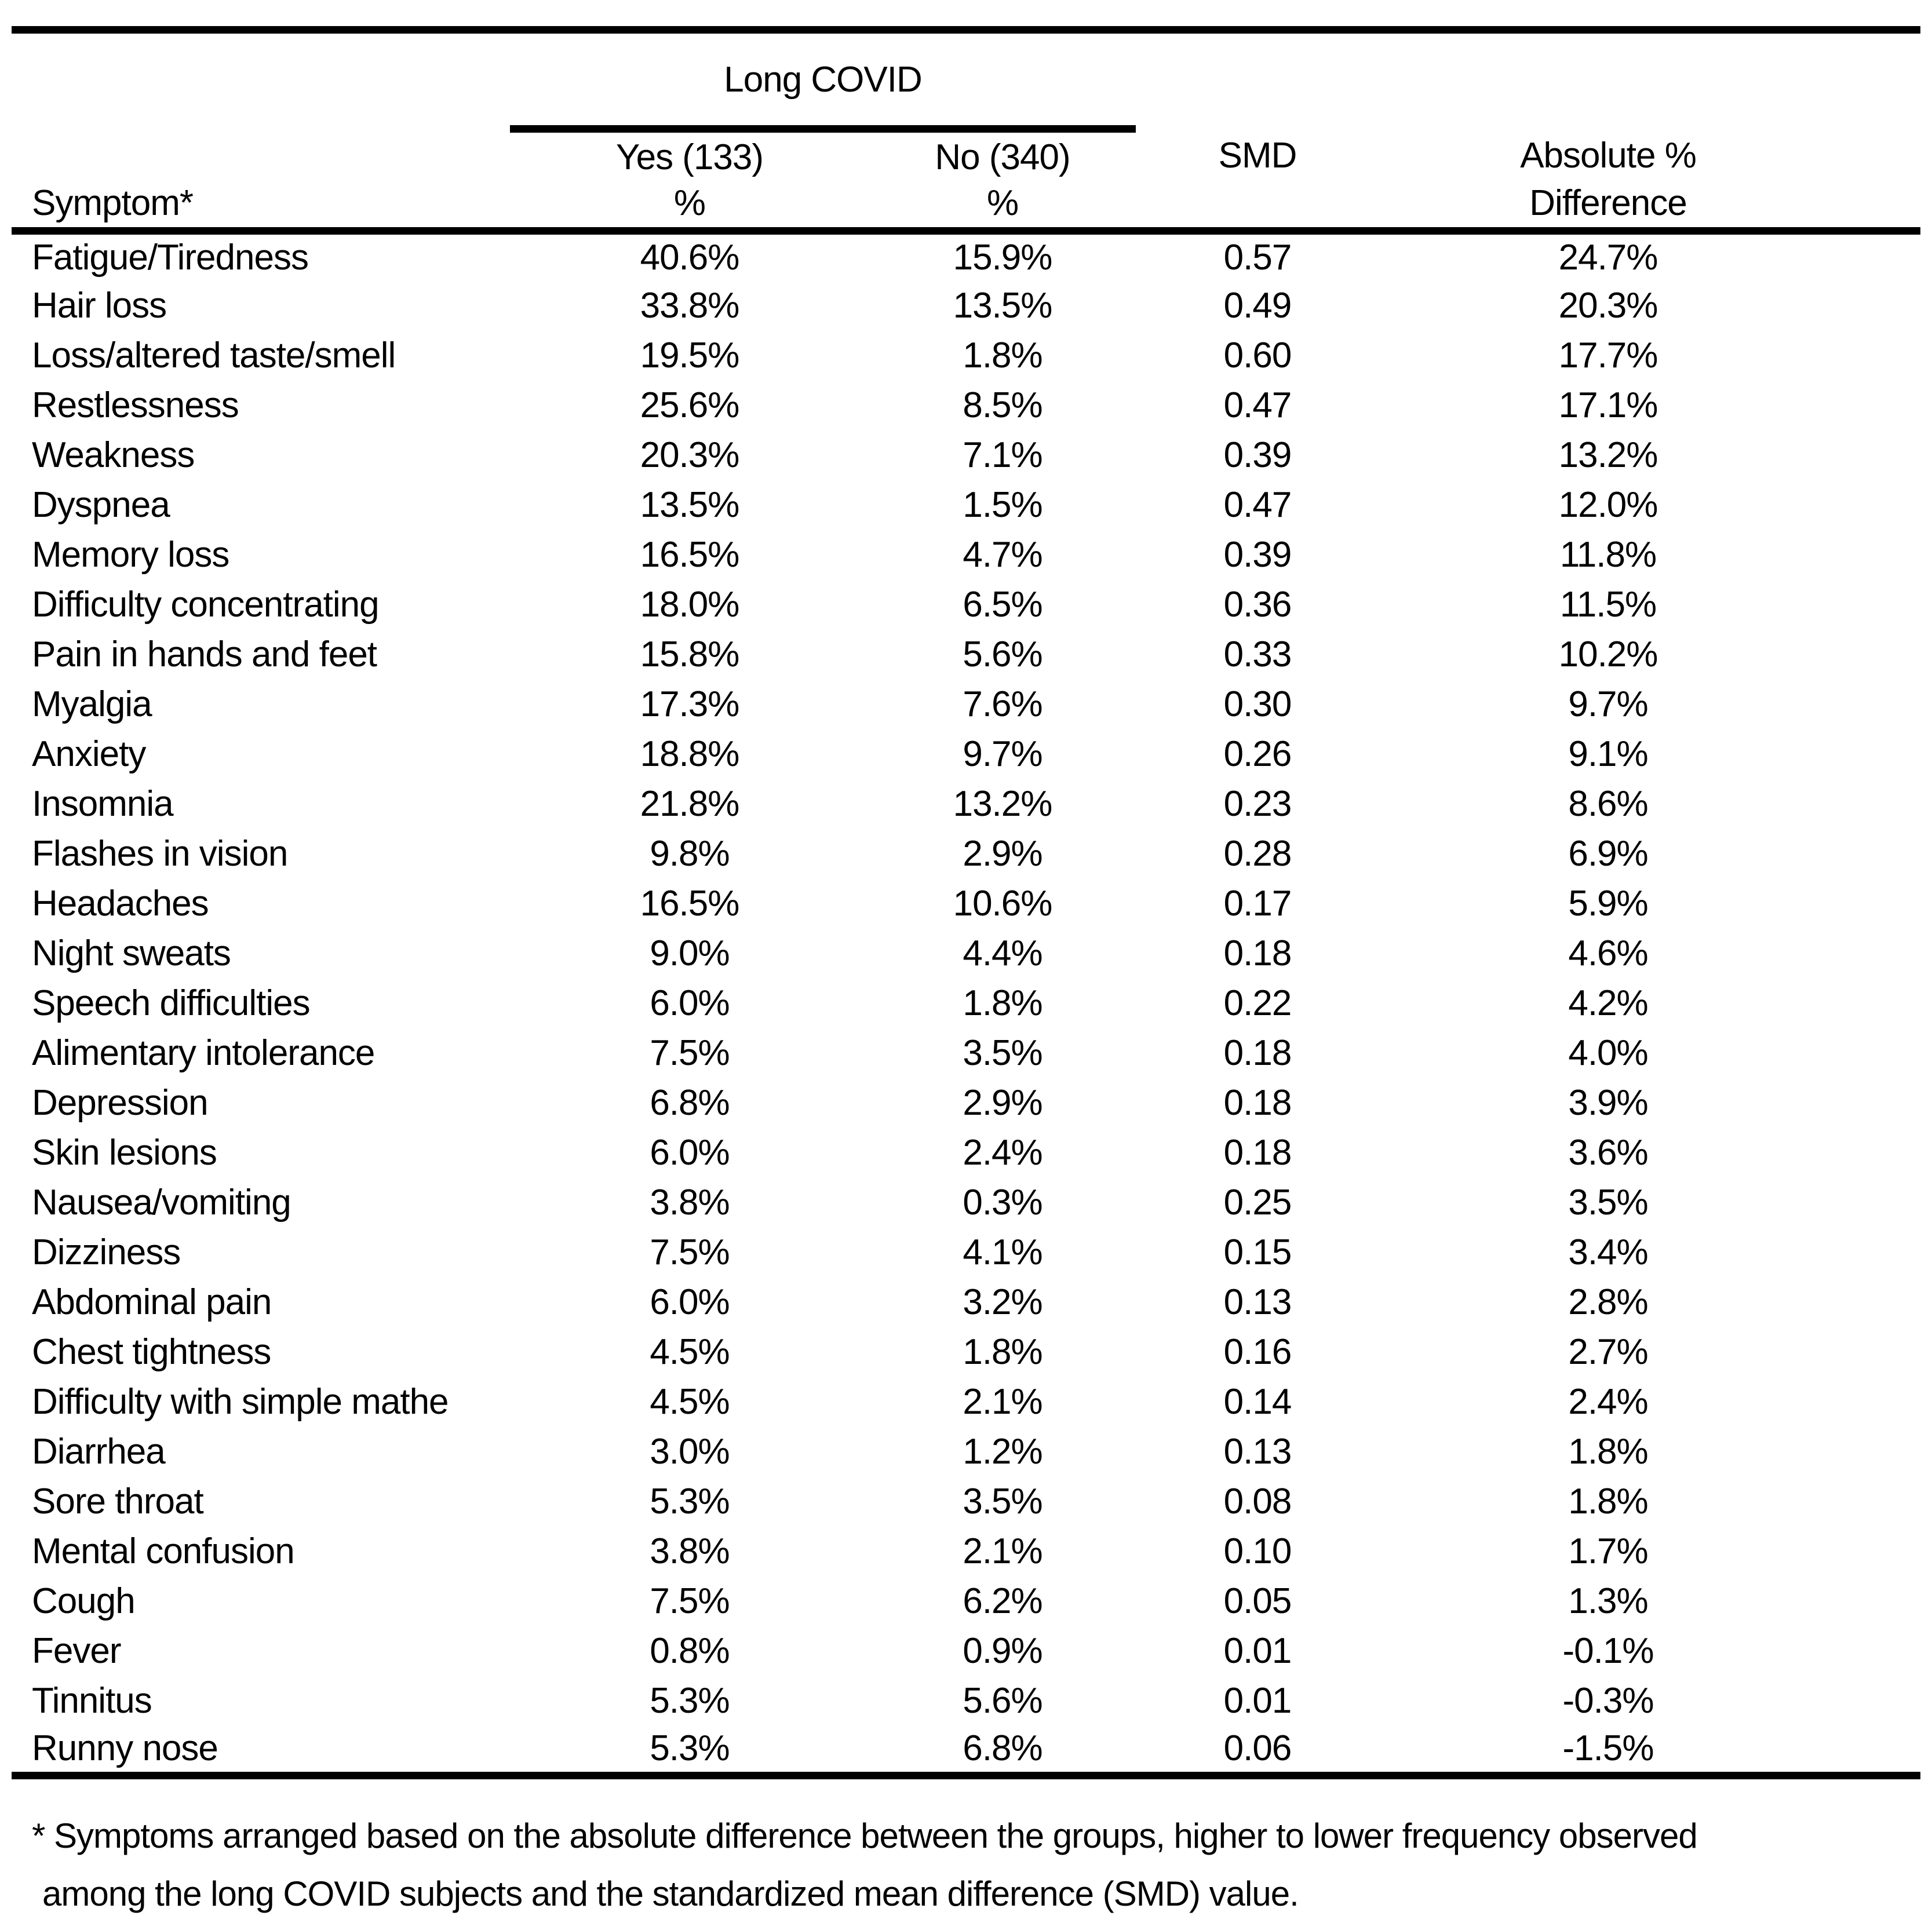 The width and height of the screenshot is (1932, 1923). I want to click on cell-yes-pct: 6.0%, so click(690, 1003).